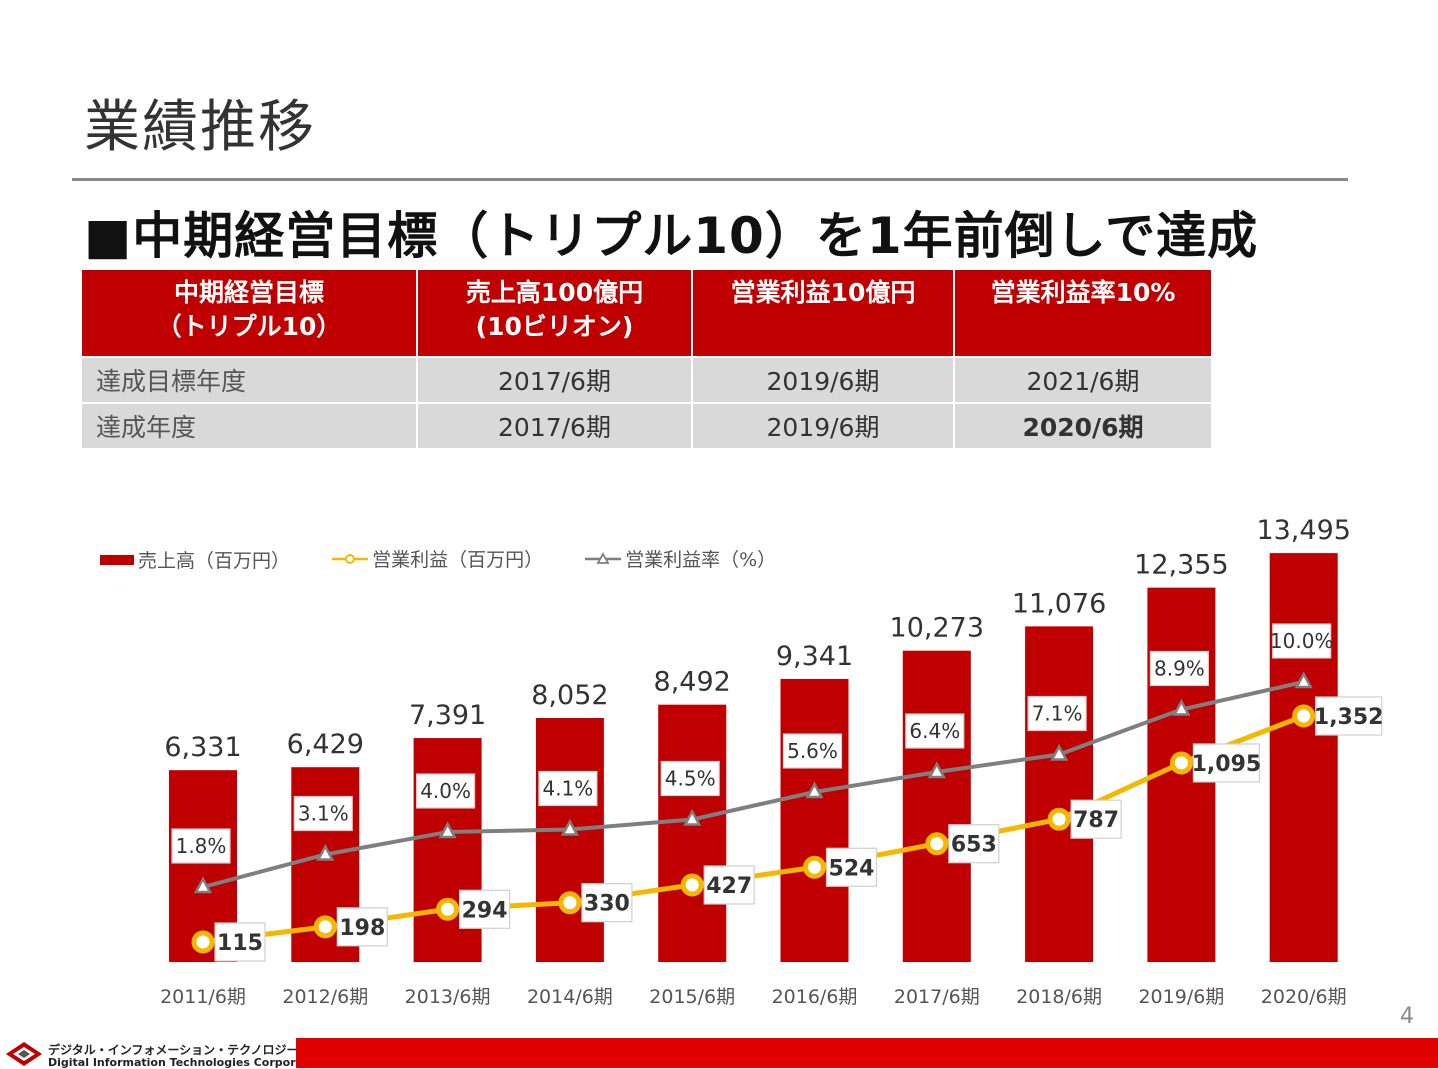 The height and width of the screenshot is (1069, 1438). I want to click on chart-legend: 売上高（百万円） 営業利益（百万円） 営業利益率（%）, so click(456, 559).